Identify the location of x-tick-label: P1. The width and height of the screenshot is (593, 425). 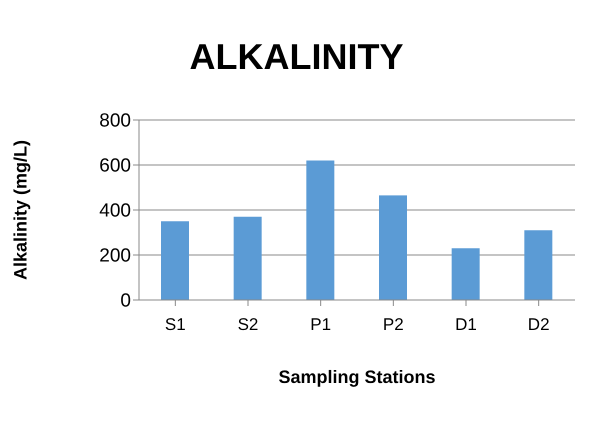
(321, 324).